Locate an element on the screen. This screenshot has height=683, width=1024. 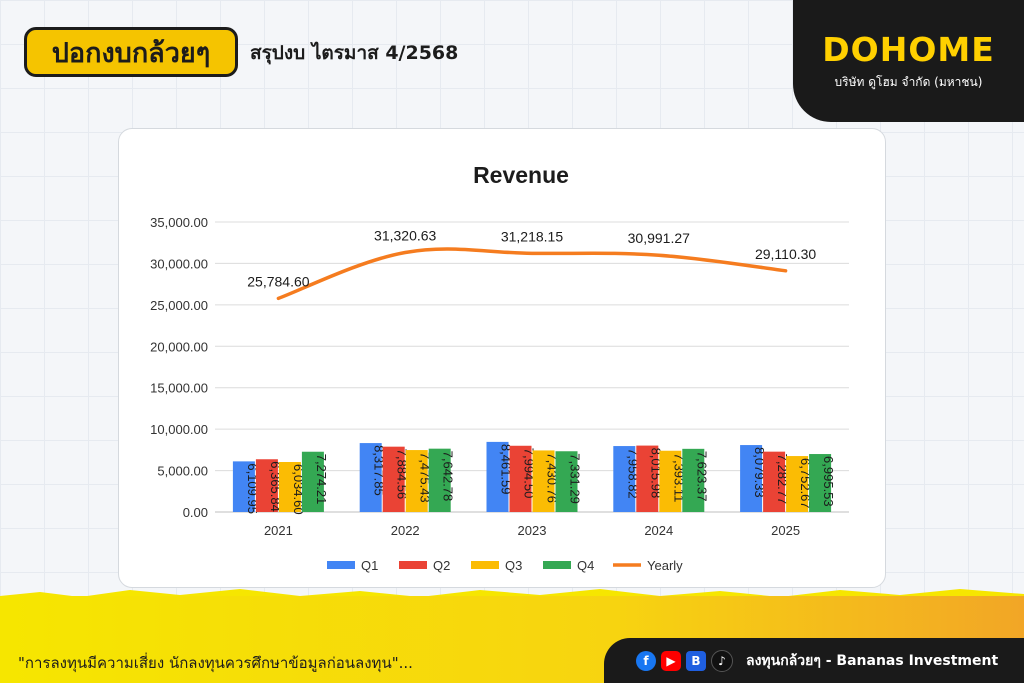
yearly-data-label: 31,320.63 is located at coordinates (405, 235).